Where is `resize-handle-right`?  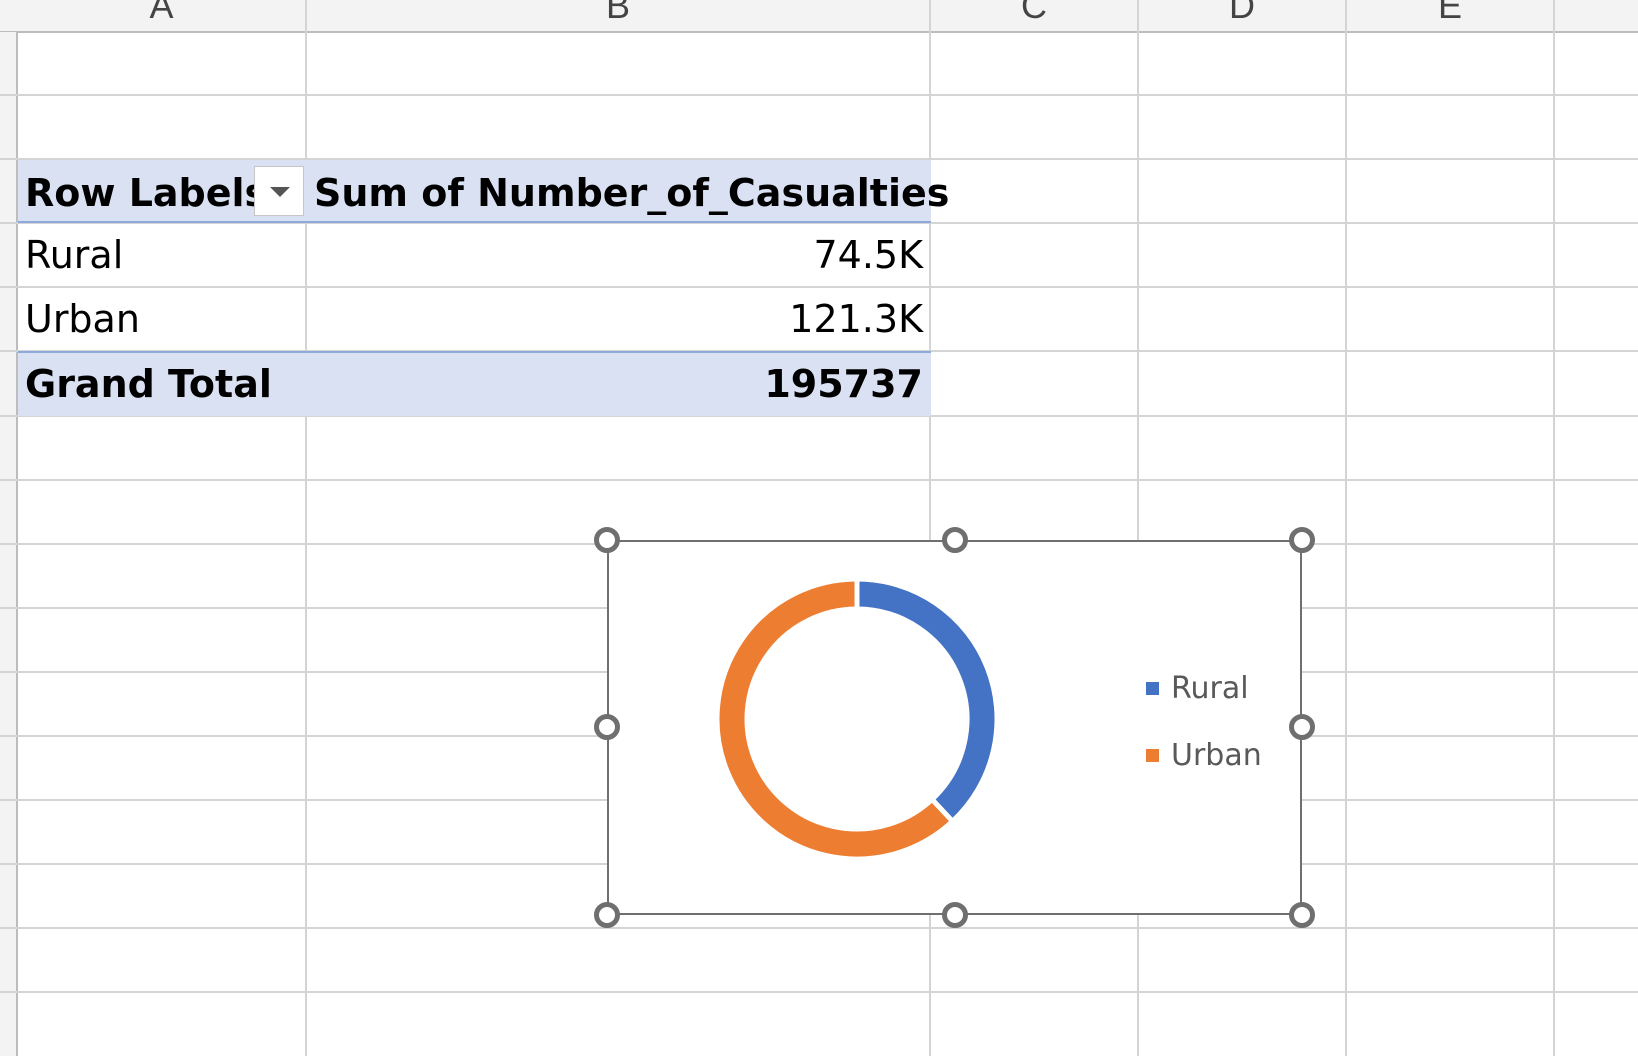 resize-handle-right is located at coordinates (1302, 727).